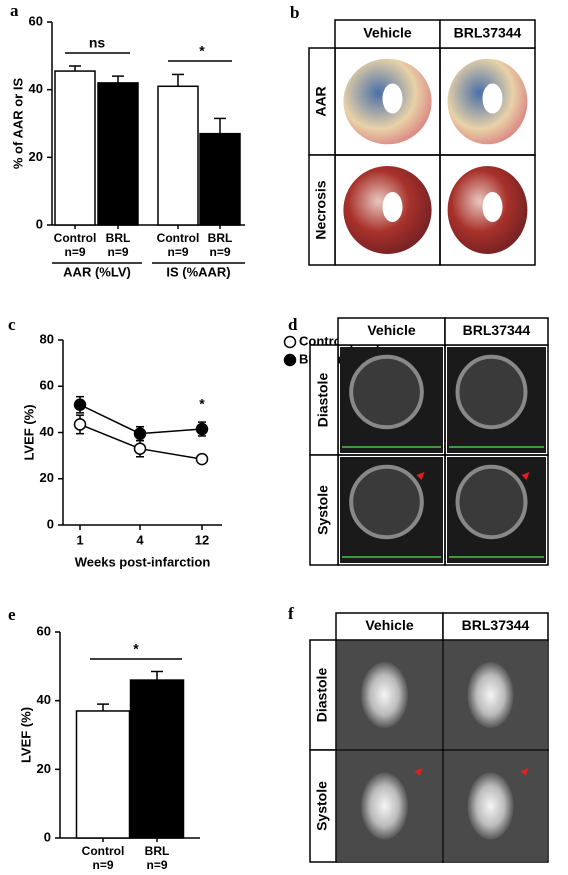 The width and height of the screenshot is (568, 875). What do you see at coordinates (12, 324) in the screenshot?
I see `panel-label: c` at bounding box center [12, 324].